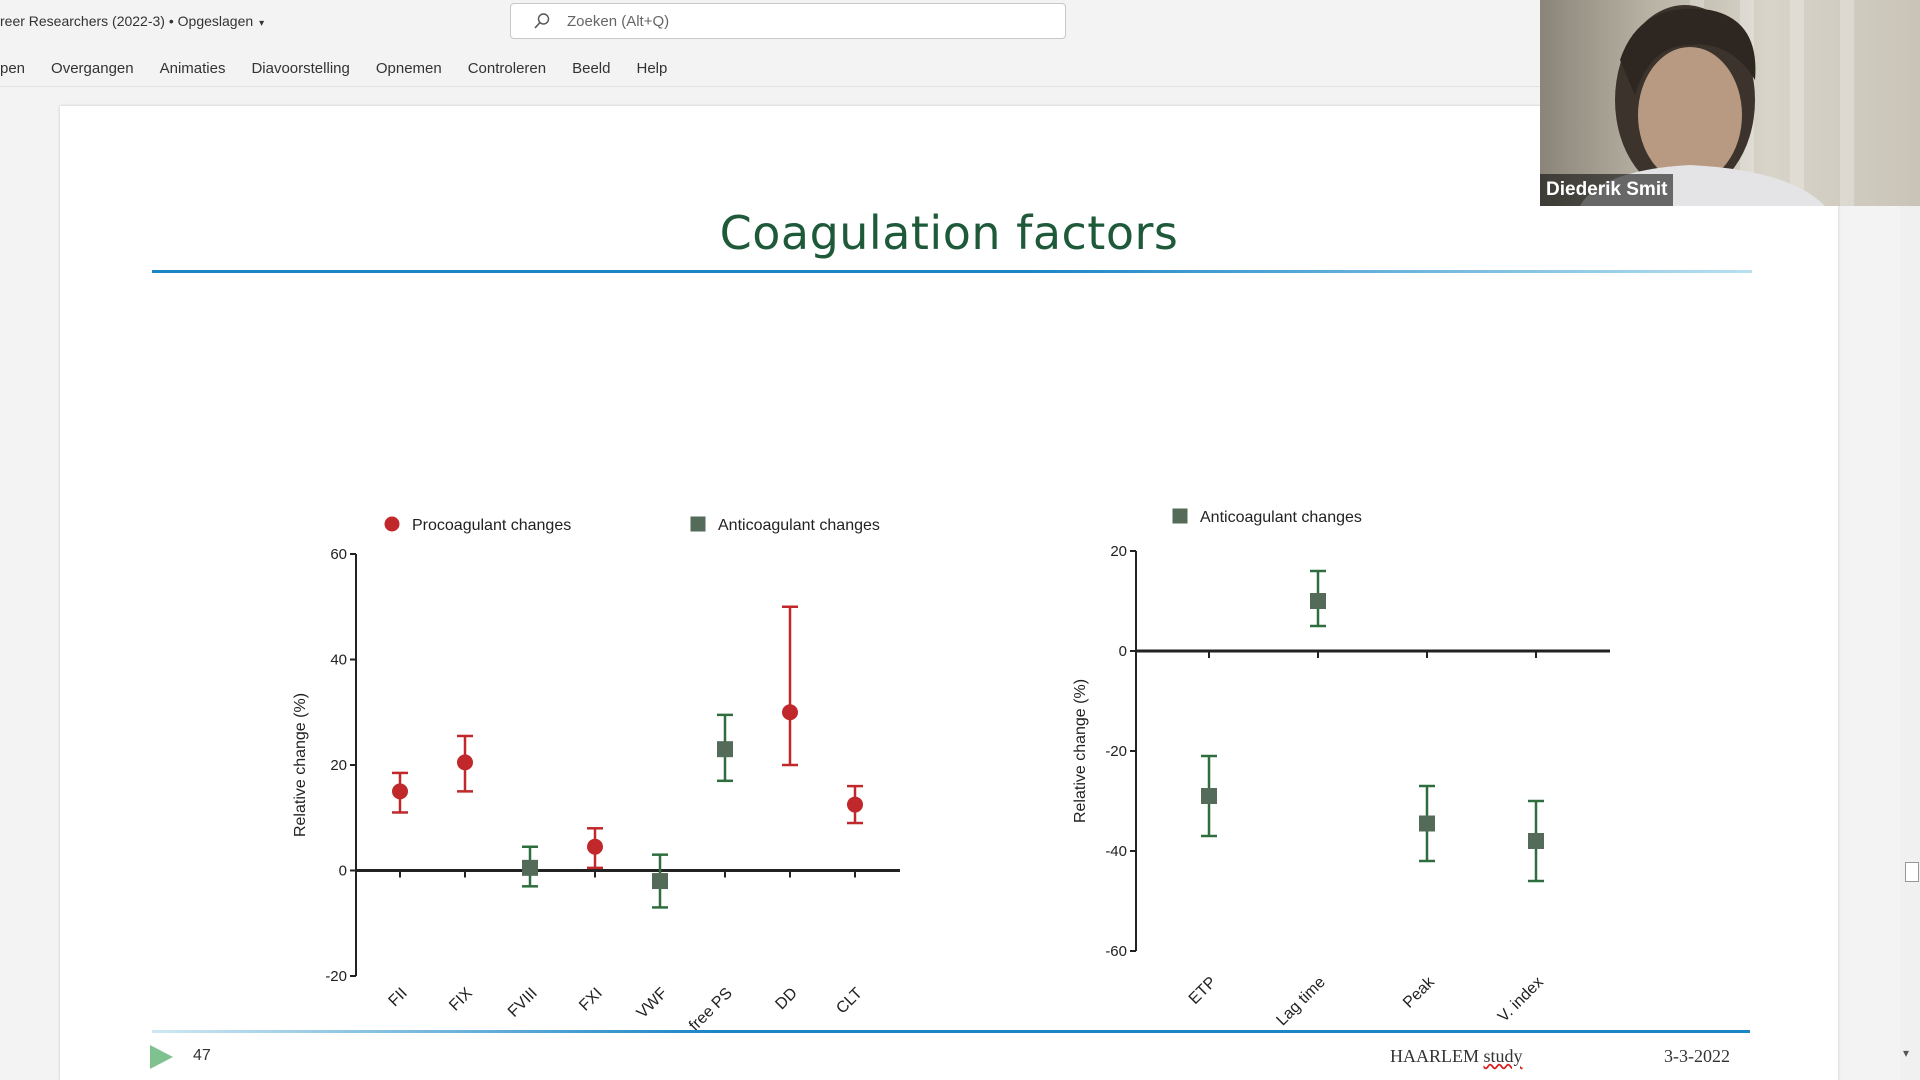 The height and width of the screenshot is (1080, 1920). I want to click on footer-date: 3-3-2022, so click(1697, 1056).